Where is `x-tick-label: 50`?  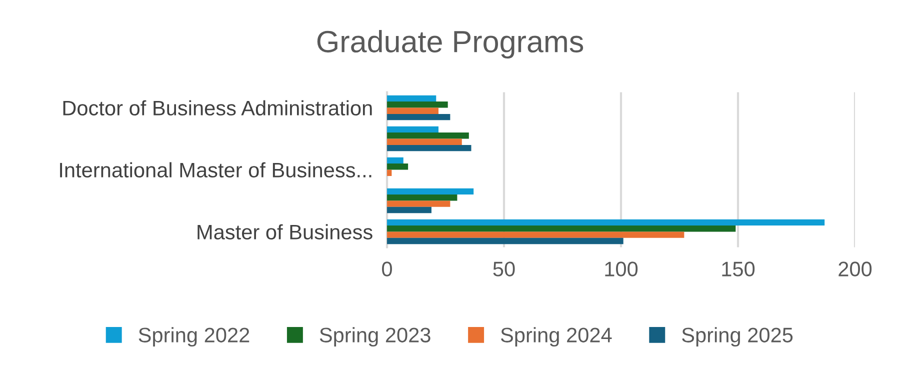
x-tick-label: 50 is located at coordinates (504, 269).